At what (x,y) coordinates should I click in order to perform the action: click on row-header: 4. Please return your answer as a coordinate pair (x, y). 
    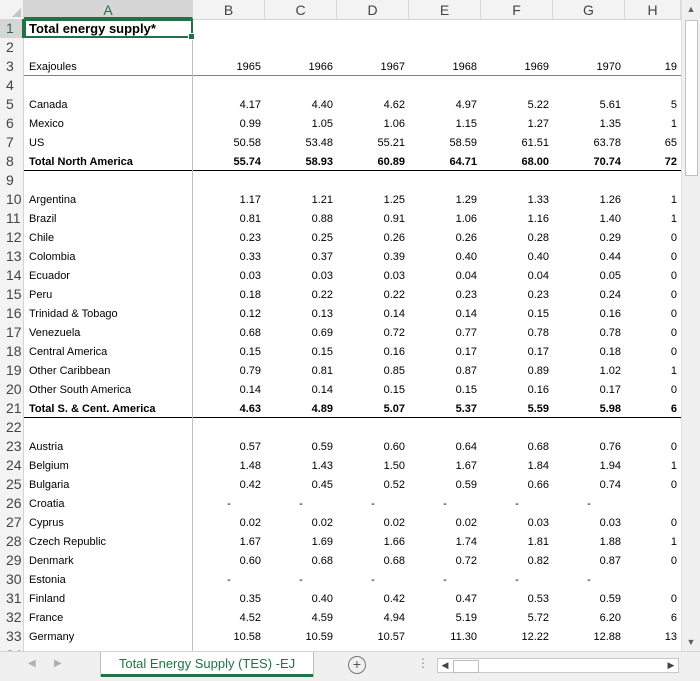
    Looking at the image, I should click on (12, 85).